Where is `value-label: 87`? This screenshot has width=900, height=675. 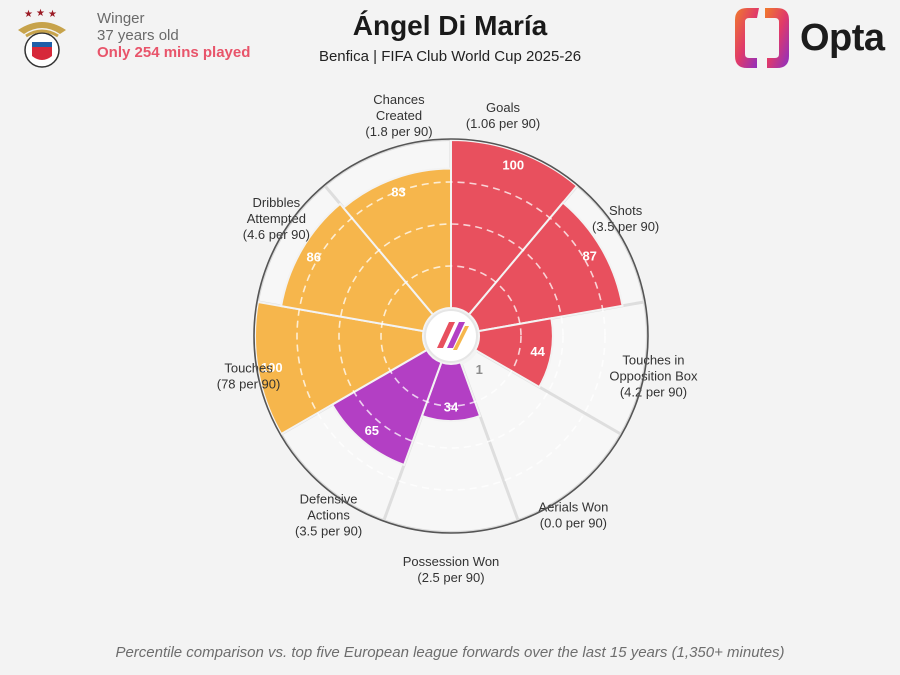 value-label: 87 is located at coordinates (589, 255).